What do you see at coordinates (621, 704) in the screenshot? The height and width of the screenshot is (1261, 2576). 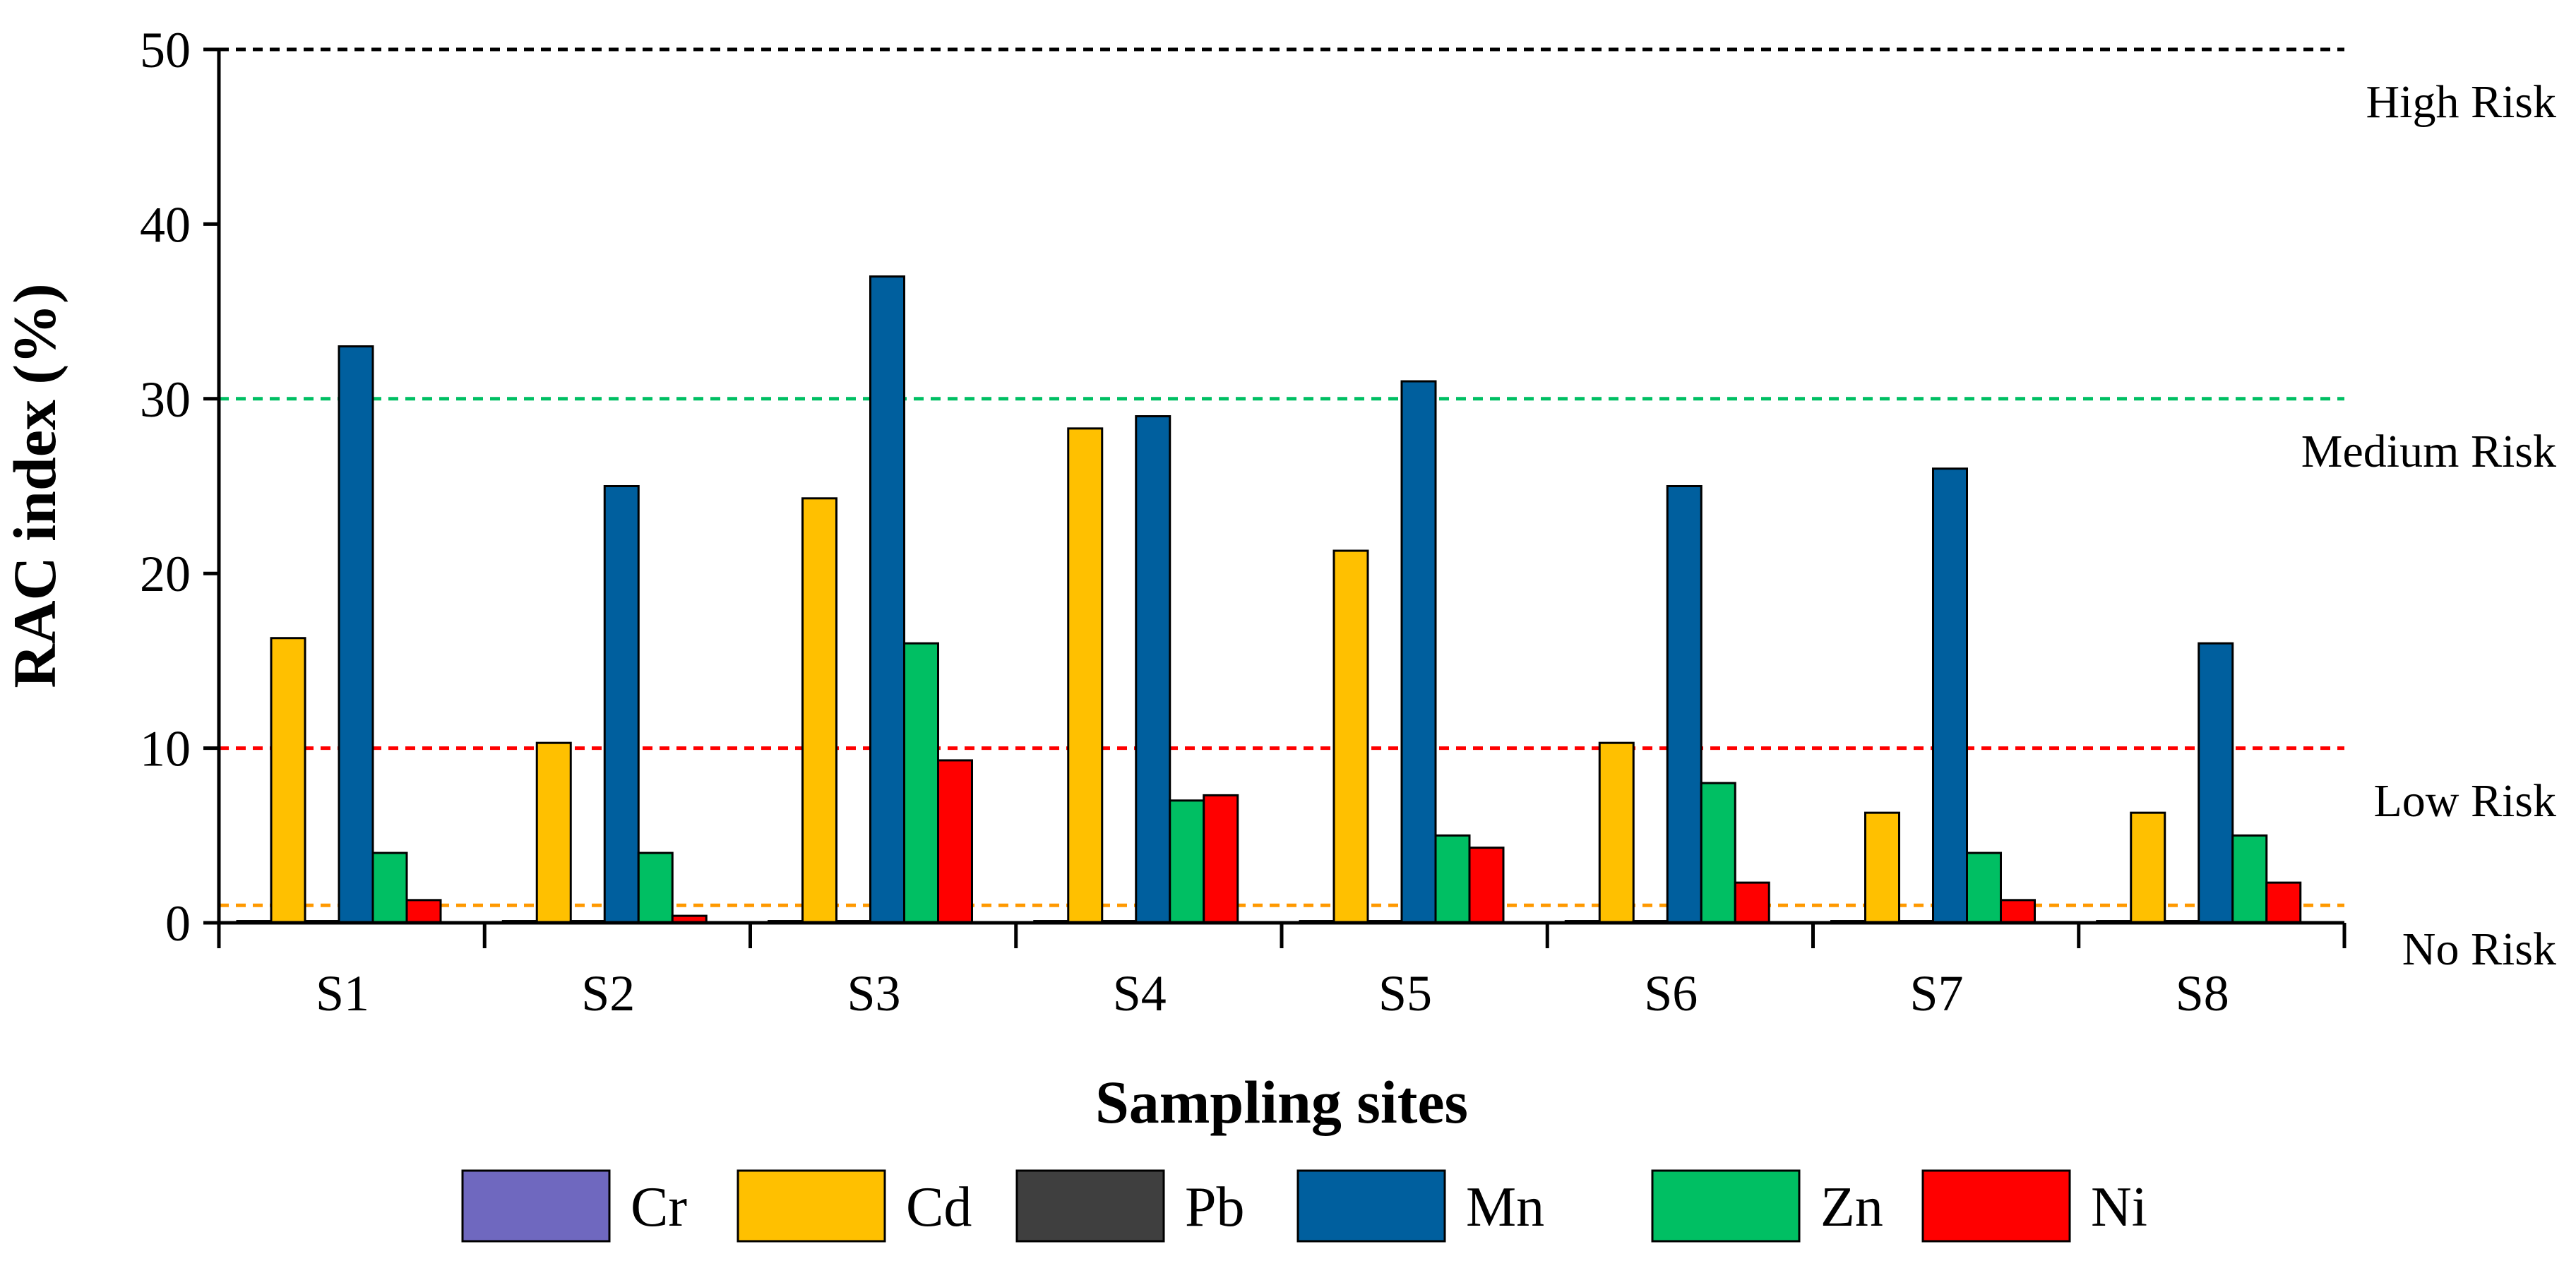 I see `bar-mn-s2` at bounding box center [621, 704].